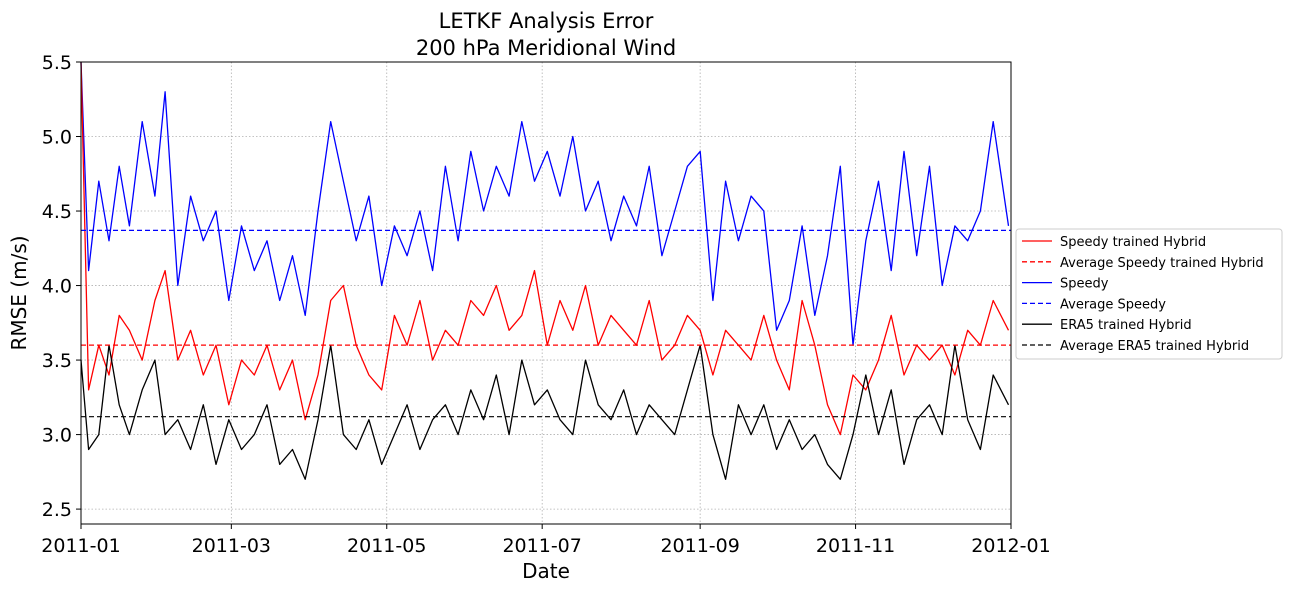 The height and width of the screenshot is (593, 1293). I want to click on y-tick-label: 5.0, so click(57, 138).